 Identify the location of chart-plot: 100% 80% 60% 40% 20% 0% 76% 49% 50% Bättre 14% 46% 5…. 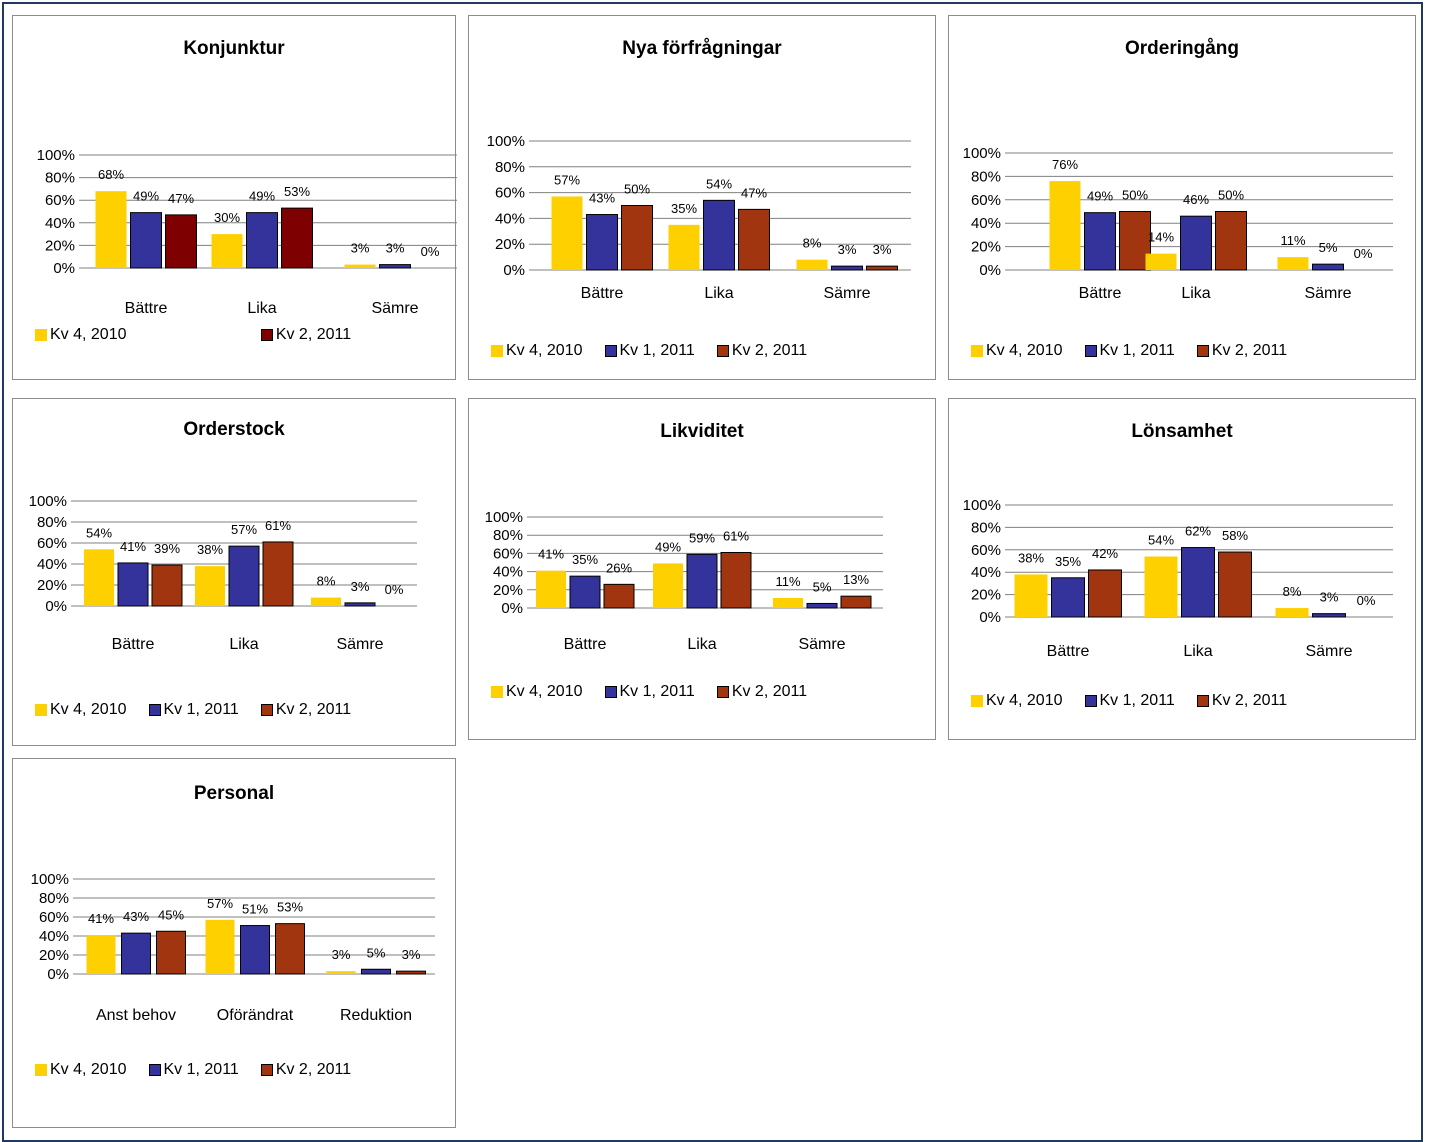
(1178, 223).